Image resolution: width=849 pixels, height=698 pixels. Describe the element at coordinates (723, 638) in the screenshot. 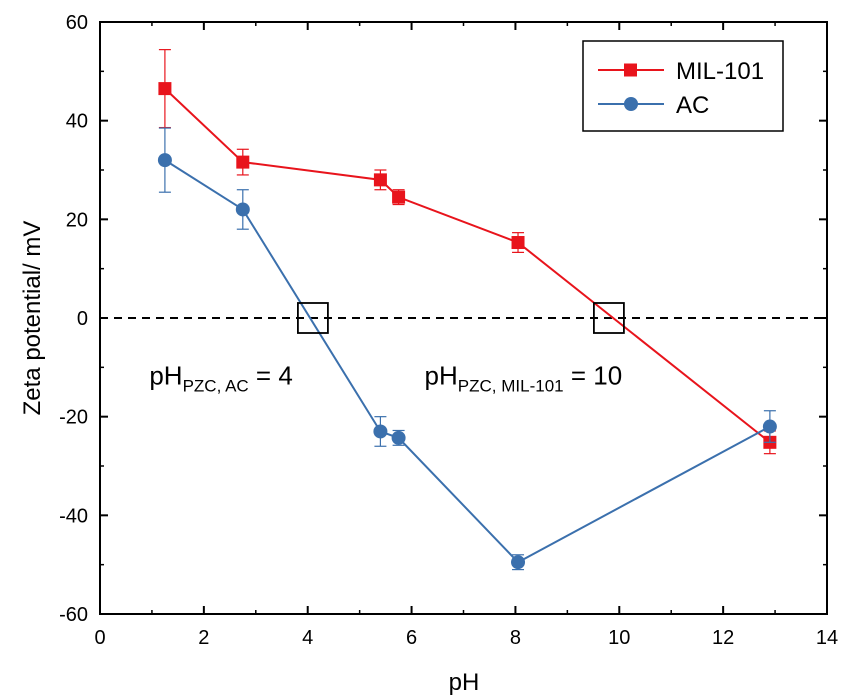

I see `x-tick-label: 12` at that location.